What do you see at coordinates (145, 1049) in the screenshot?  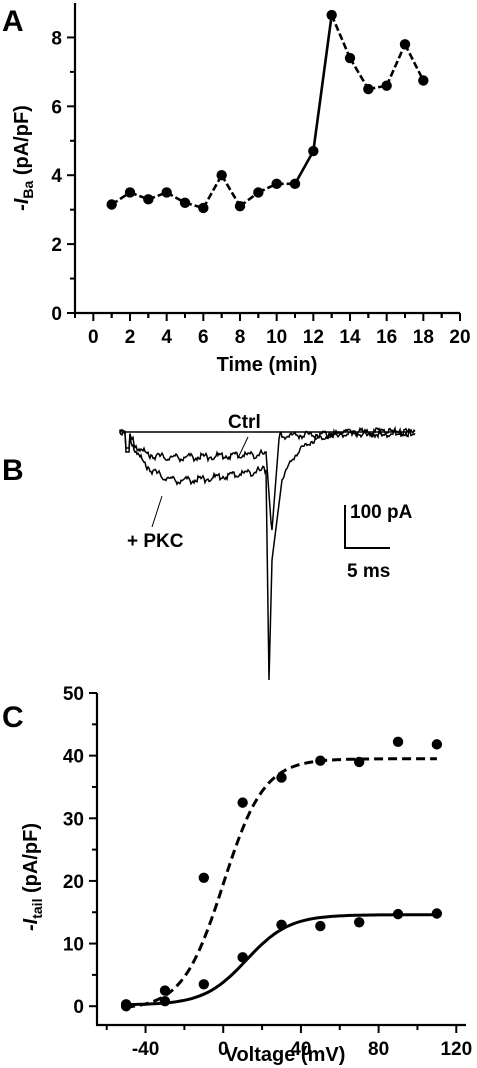 I see `panel-c-x-tick-label: -40` at bounding box center [145, 1049].